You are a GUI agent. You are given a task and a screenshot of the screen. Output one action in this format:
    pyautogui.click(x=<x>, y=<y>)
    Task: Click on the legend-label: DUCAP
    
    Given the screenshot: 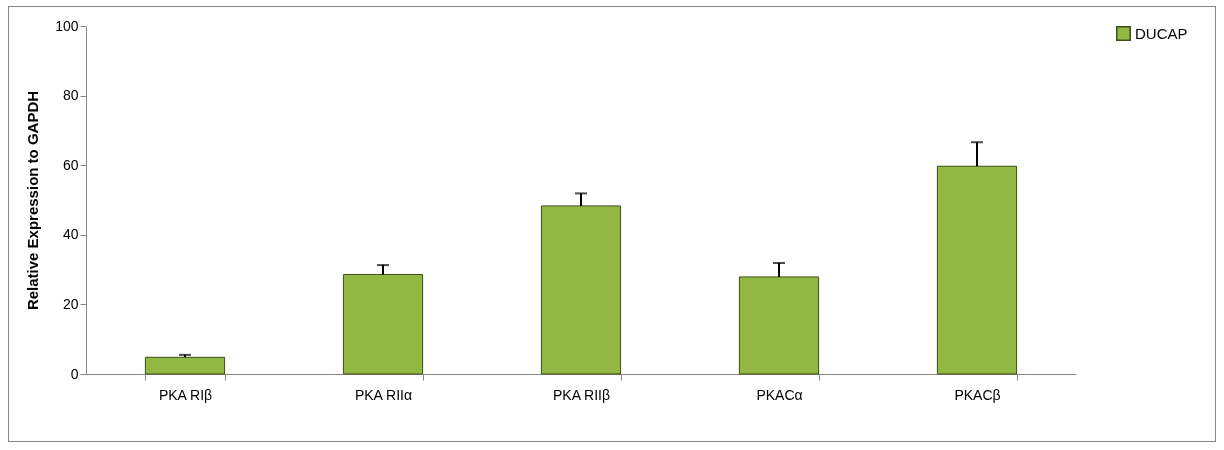 What is the action you would take?
    pyautogui.click(x=1161, y=33)
    